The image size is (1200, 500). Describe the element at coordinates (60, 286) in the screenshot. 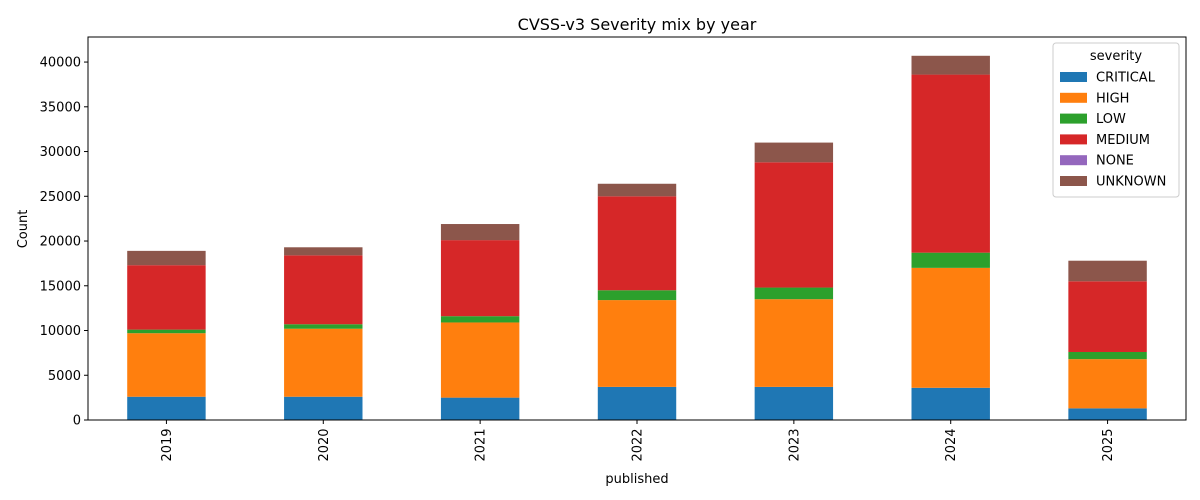

I see `y-tick-label: 15000` at that location.